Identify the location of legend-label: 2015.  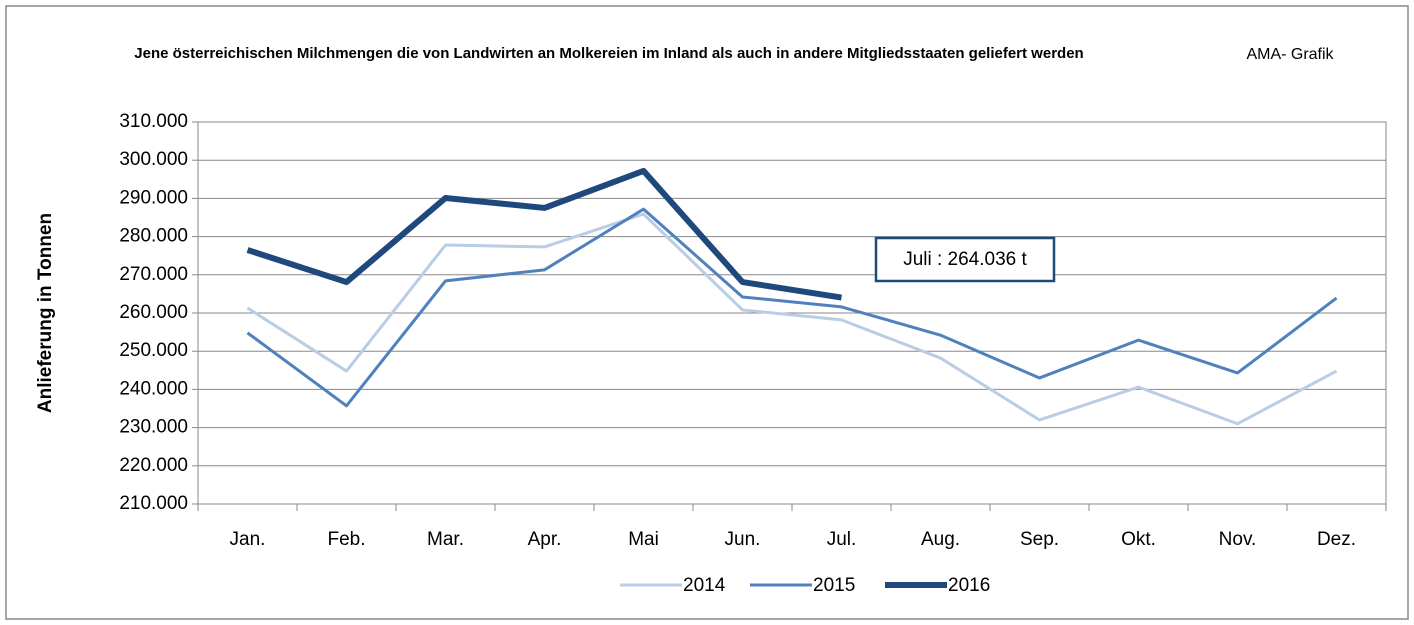
(834, 585).